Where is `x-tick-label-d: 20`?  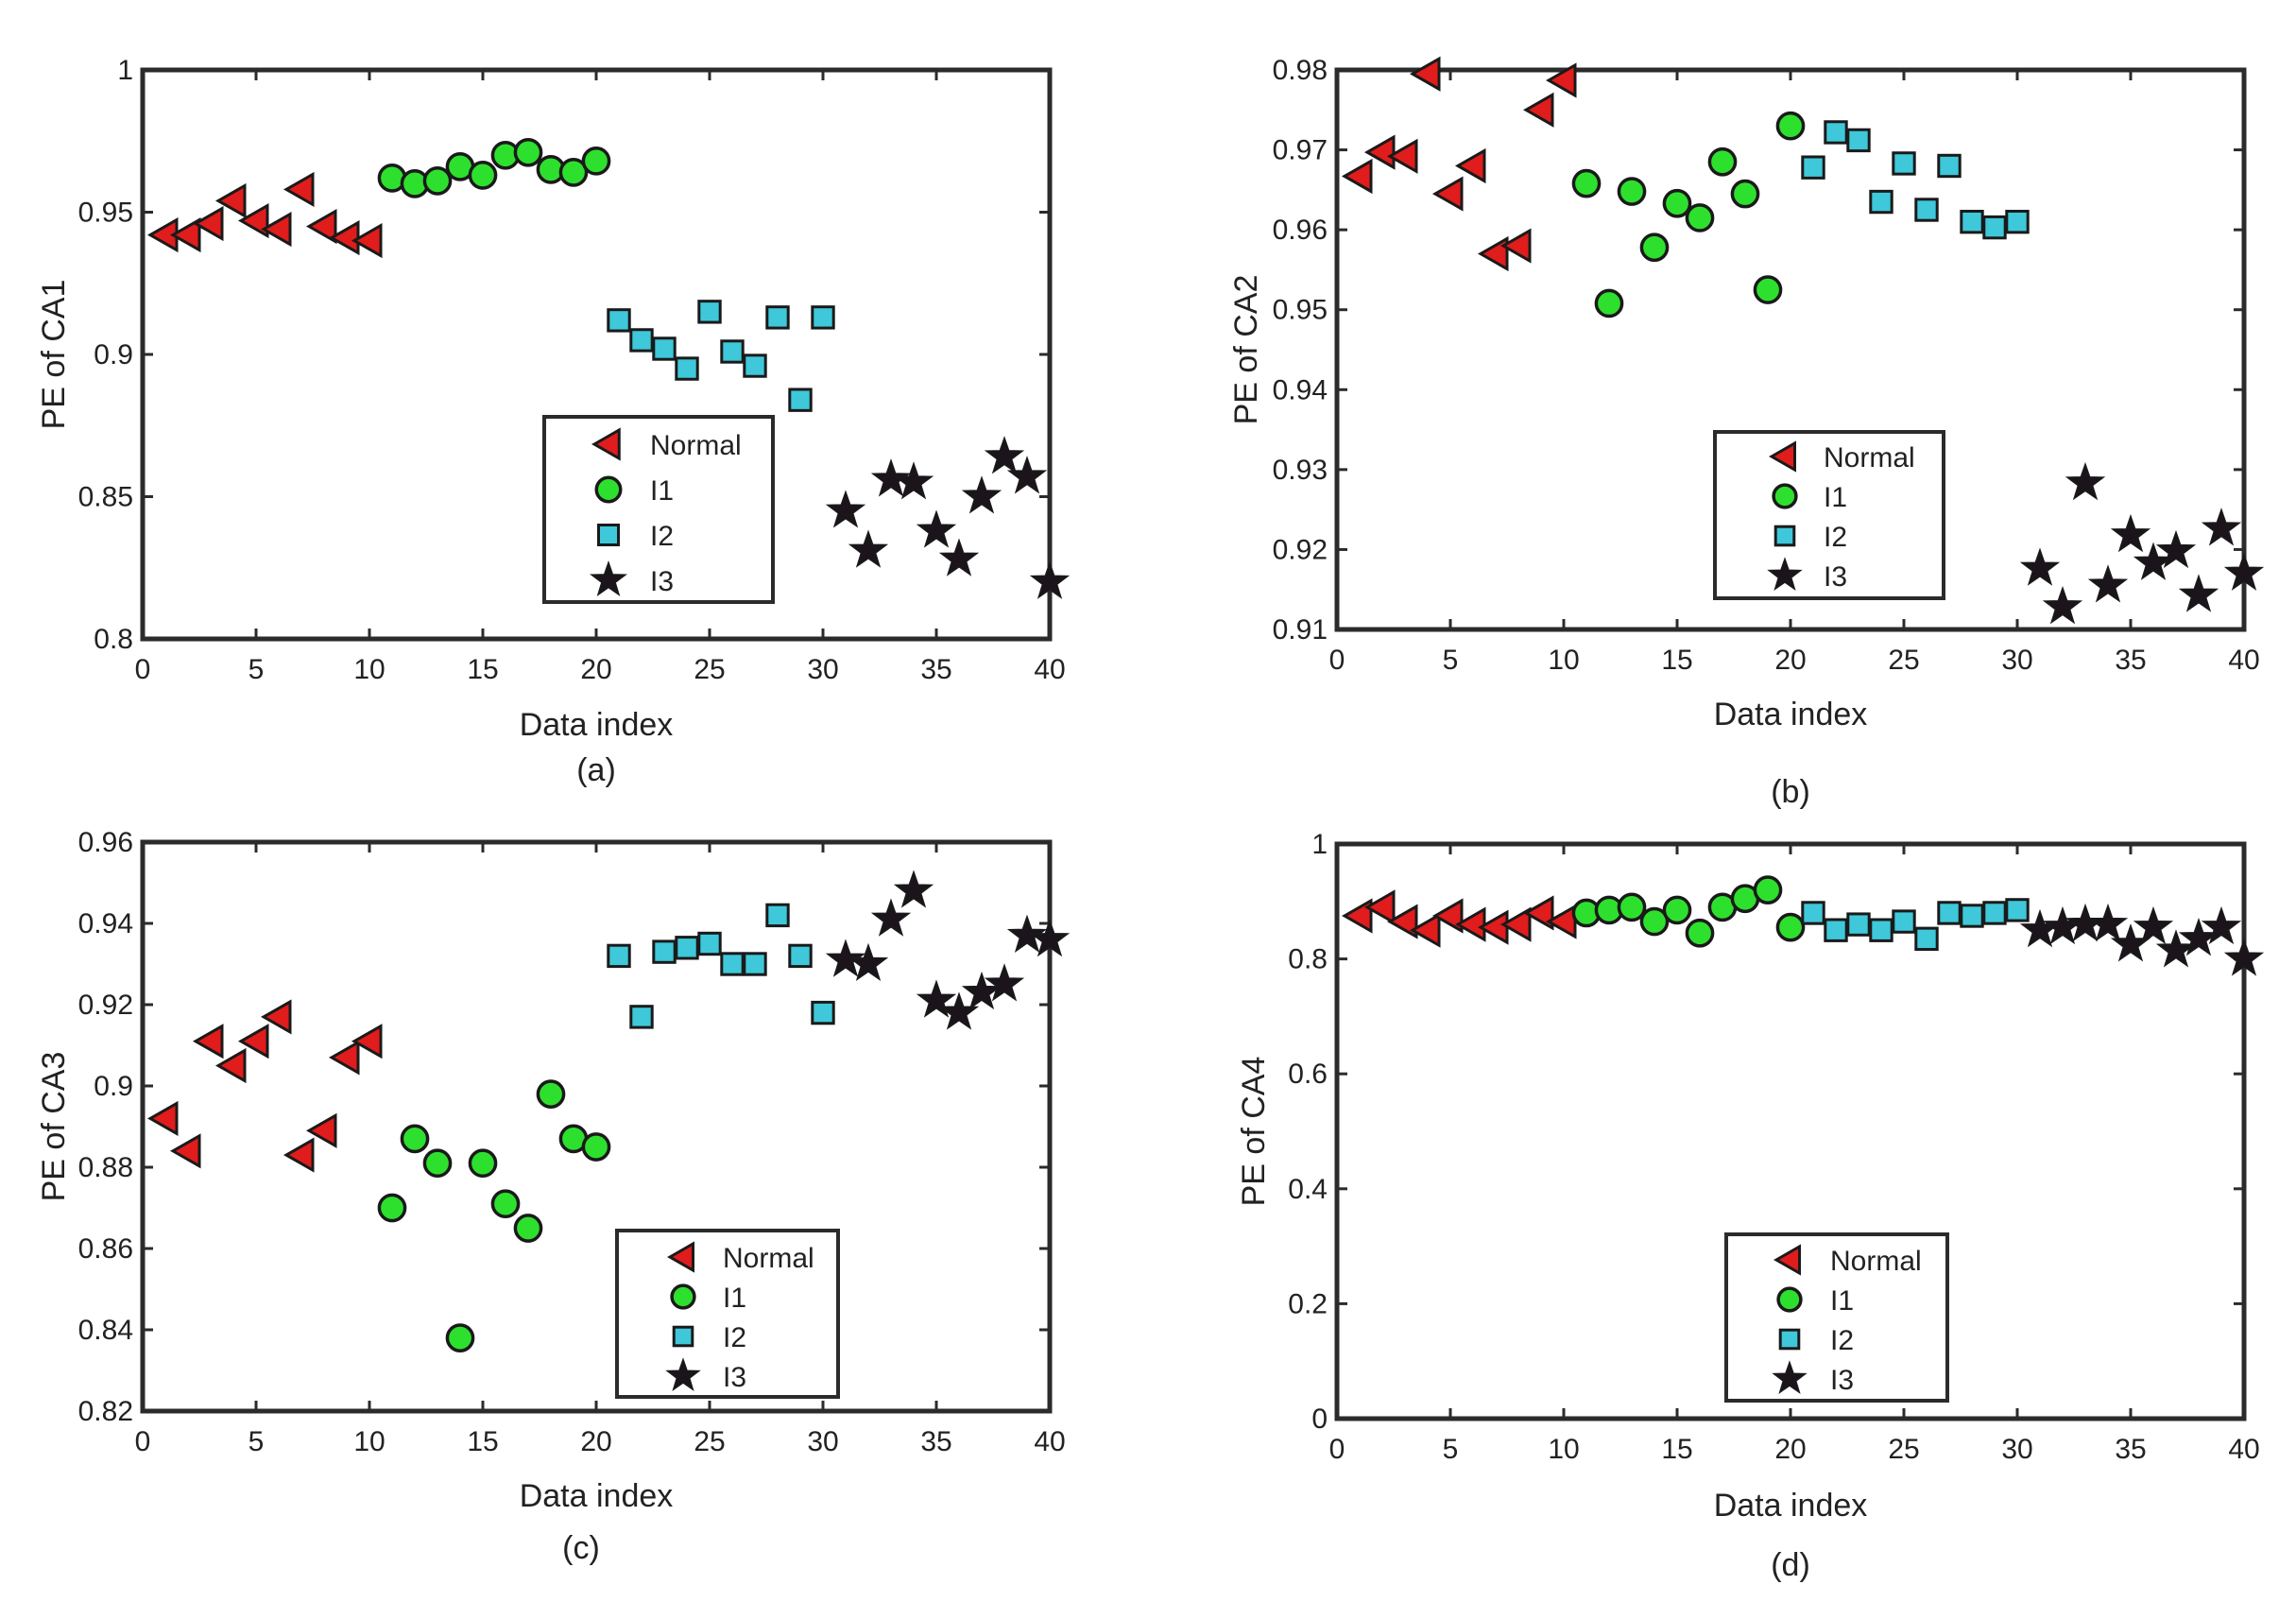
x-tick-label-d: 20 is located at coordinates (1790, 1449).